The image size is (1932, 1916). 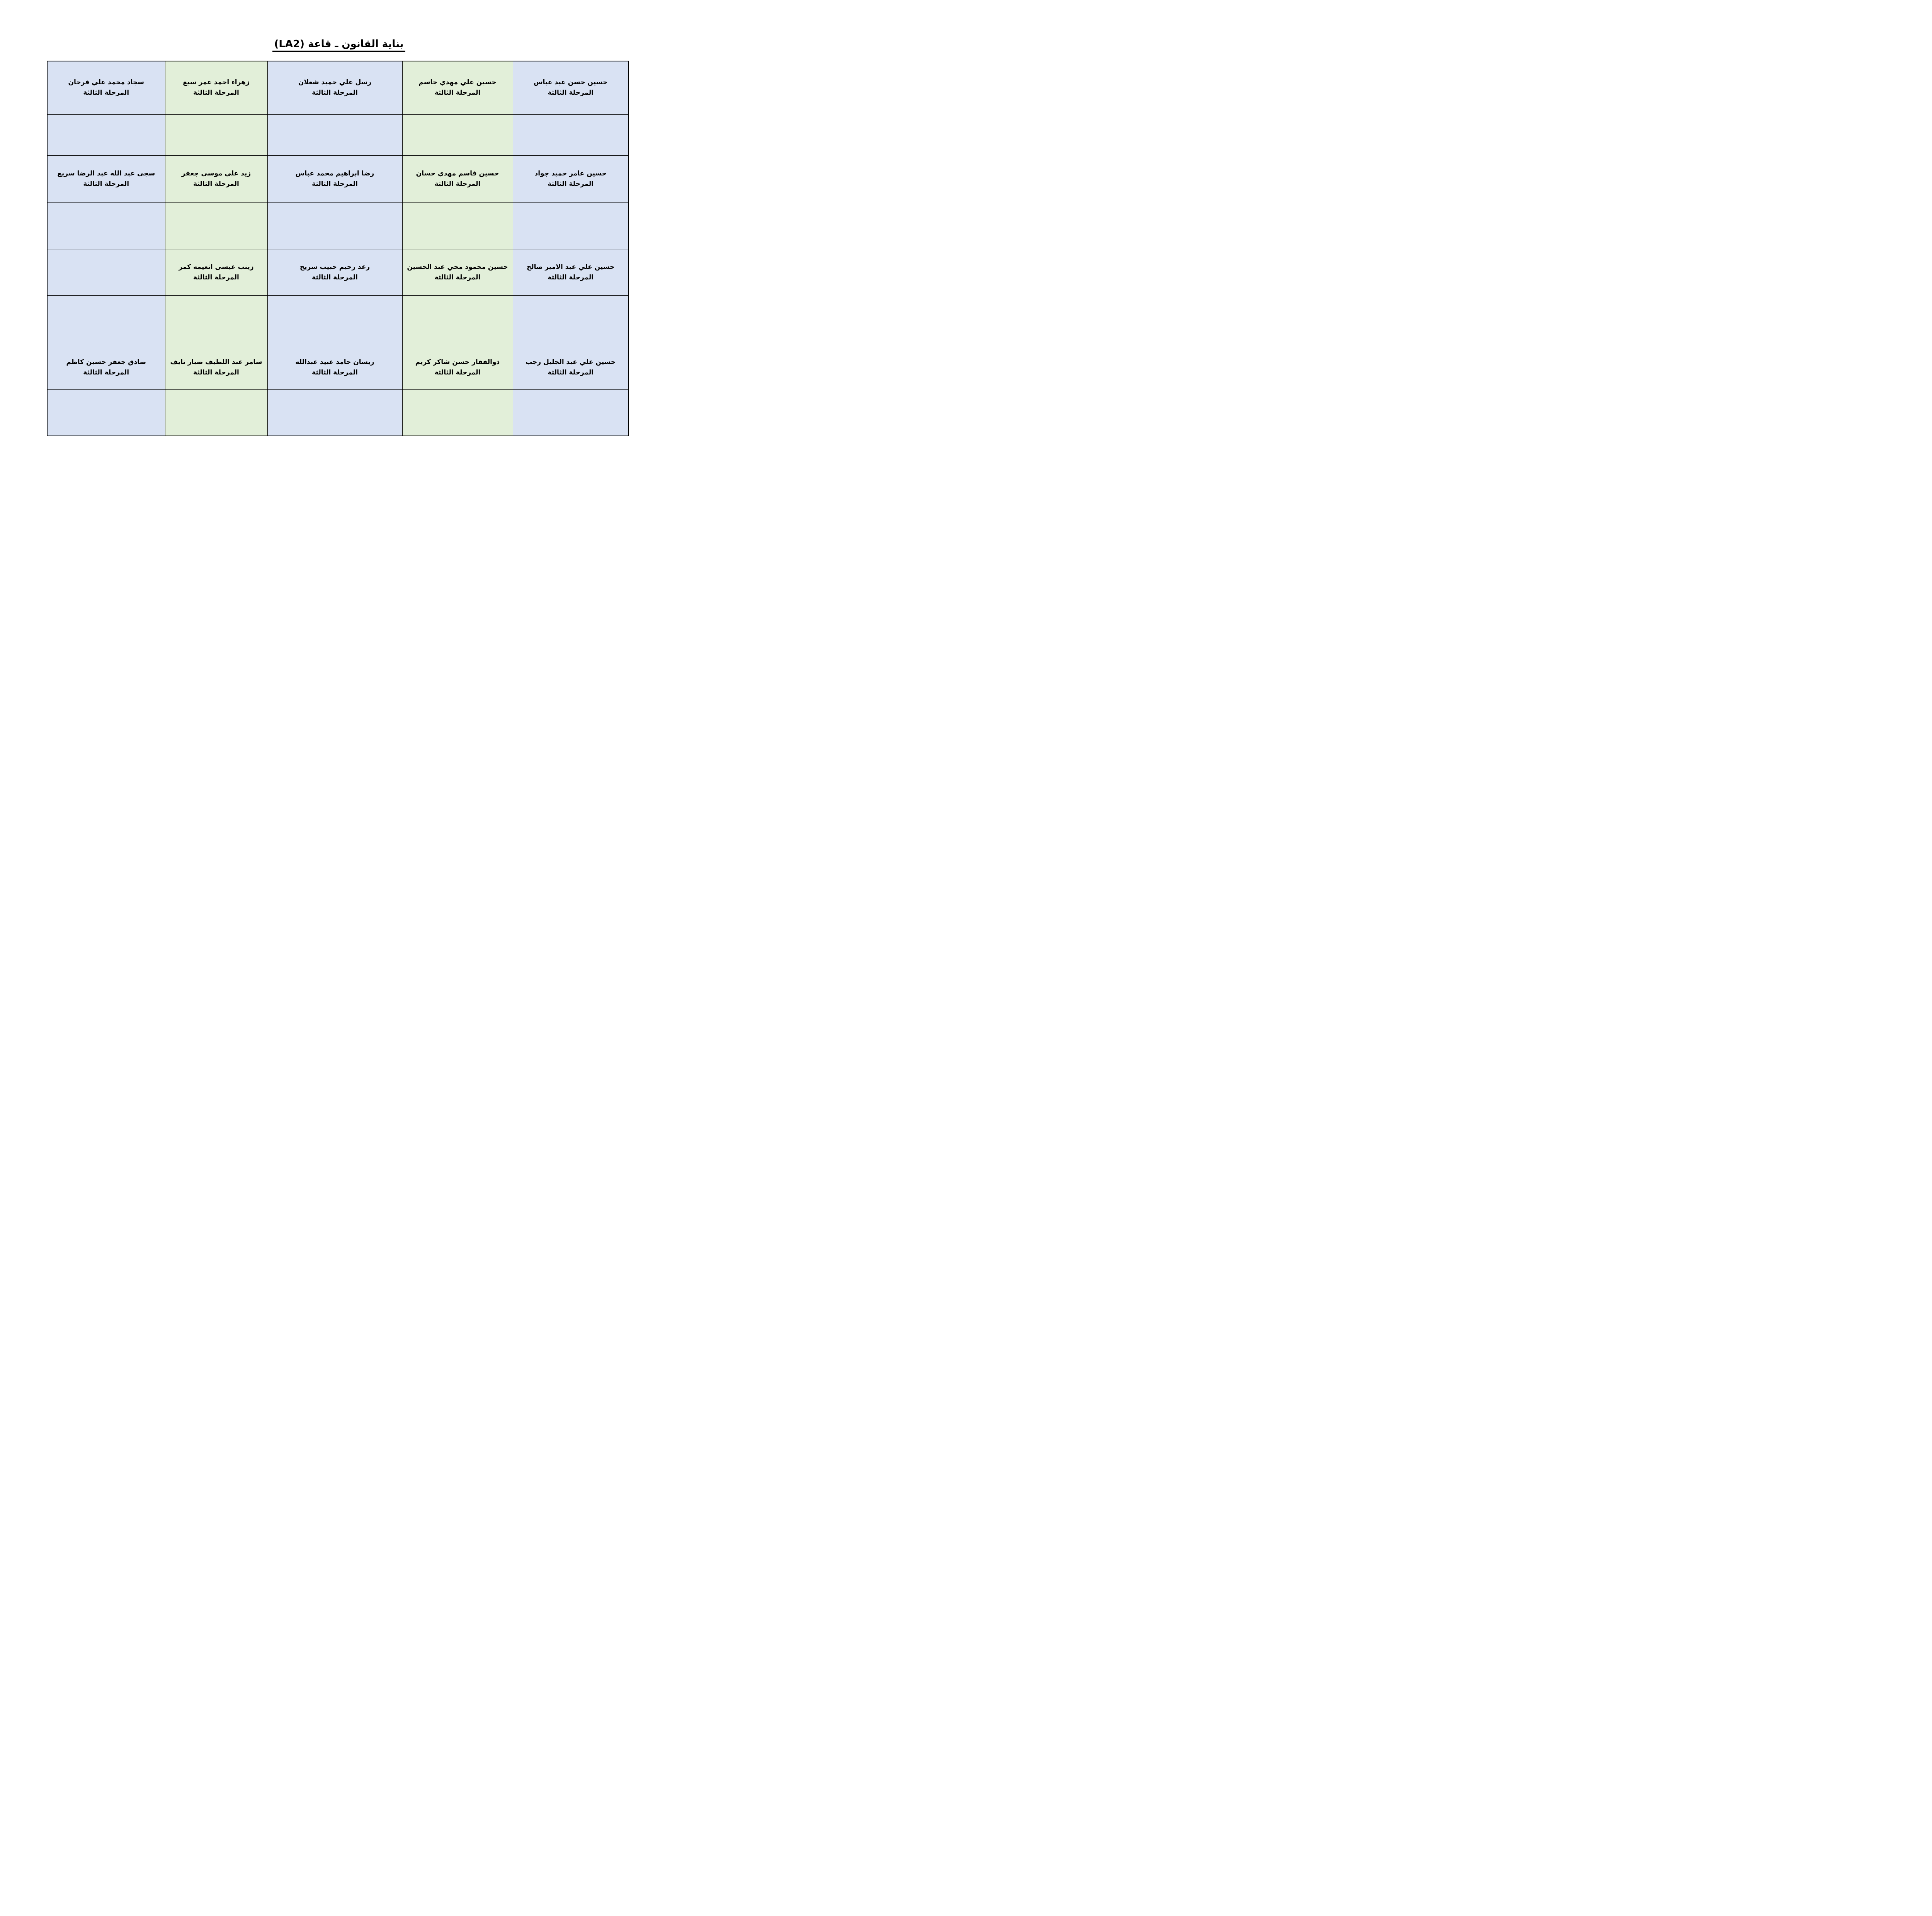 What do you see at coordinates (571, 173) in the screenshot?
I see `student-name: حسين عامر حميد جواد` at bounding box center [571, 173].